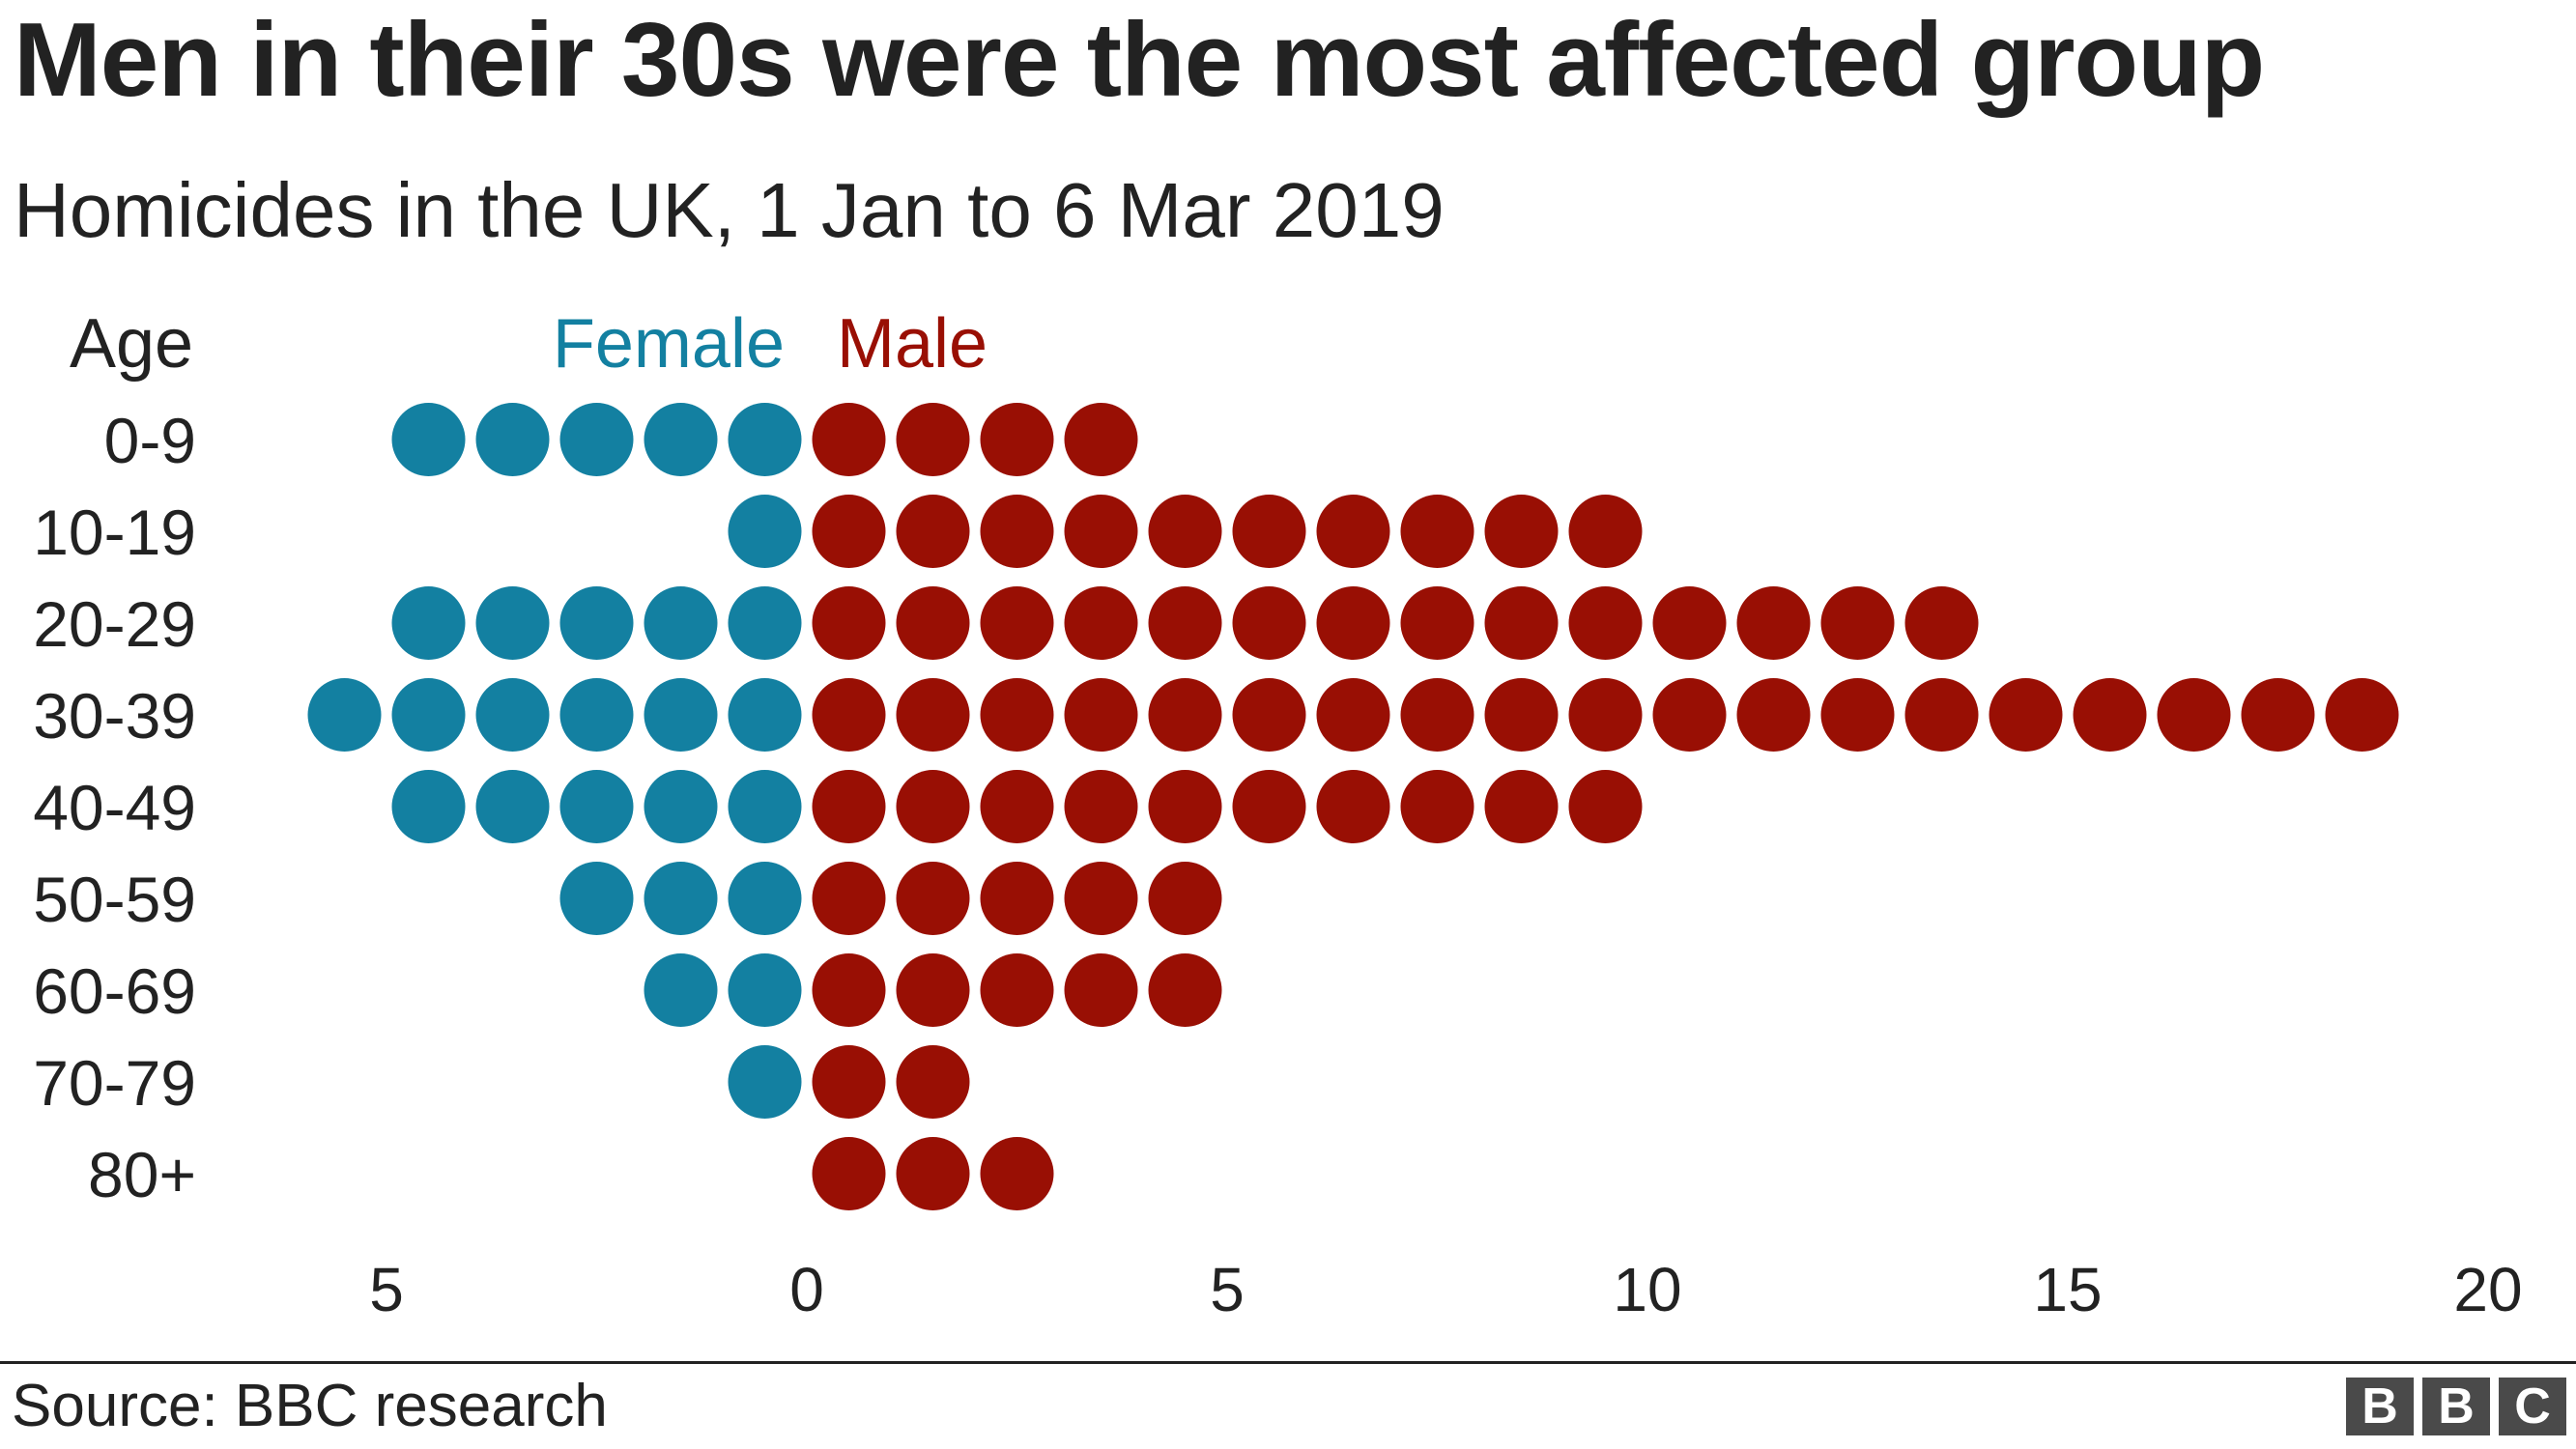 Image resolution: width=2576 pixels, height=1449 pixels. Describe the element at coordinates (115, 899) in the screenshot. I see `age-label: 50-59` at that location.